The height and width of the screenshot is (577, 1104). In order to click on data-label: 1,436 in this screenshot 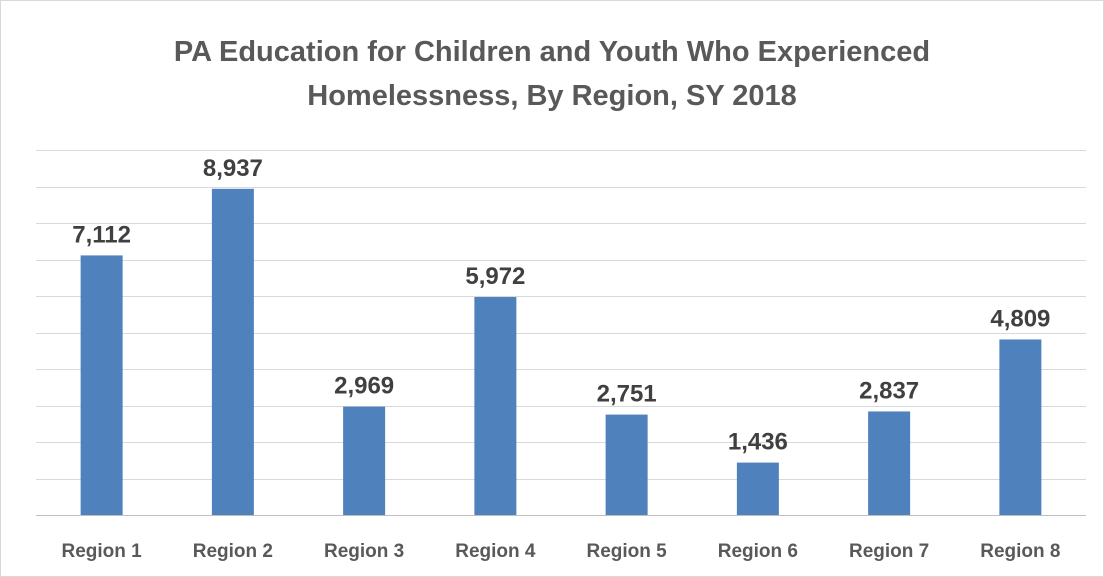, I will do `click(758, 442)`.